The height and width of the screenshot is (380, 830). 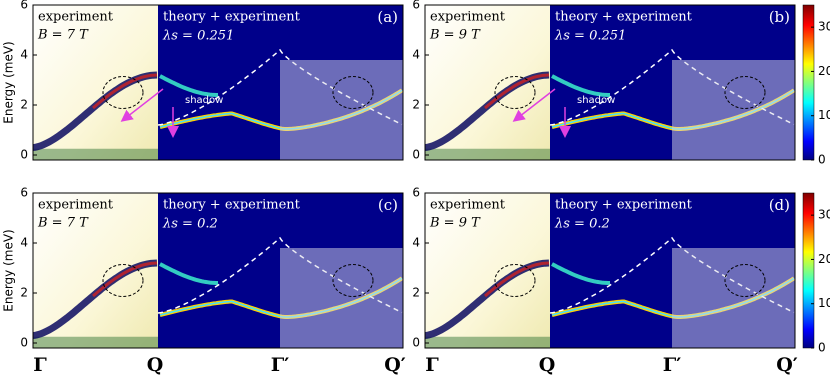 What do you see at coordinates (388, 205) in the screenshot?
I see `panel-label: (c)` at bounding box center [388, 205].